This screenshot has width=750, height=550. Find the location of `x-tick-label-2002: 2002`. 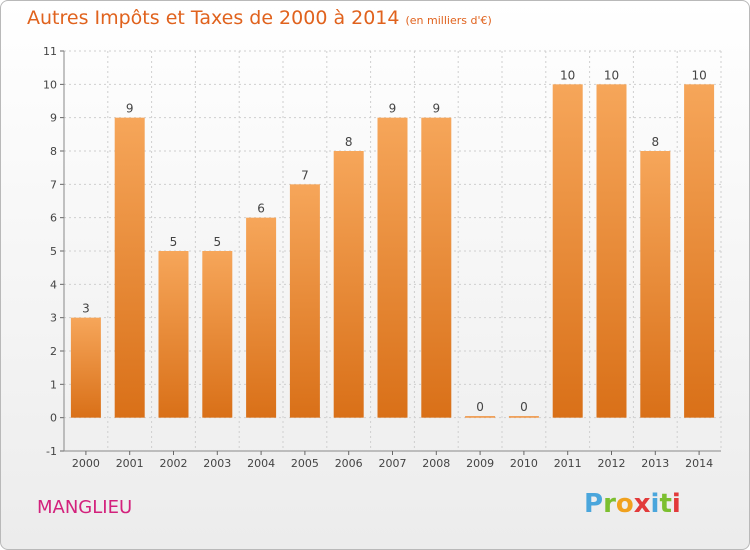

x-tick-label-2002: 2002 is located at coordinates (174, 463).